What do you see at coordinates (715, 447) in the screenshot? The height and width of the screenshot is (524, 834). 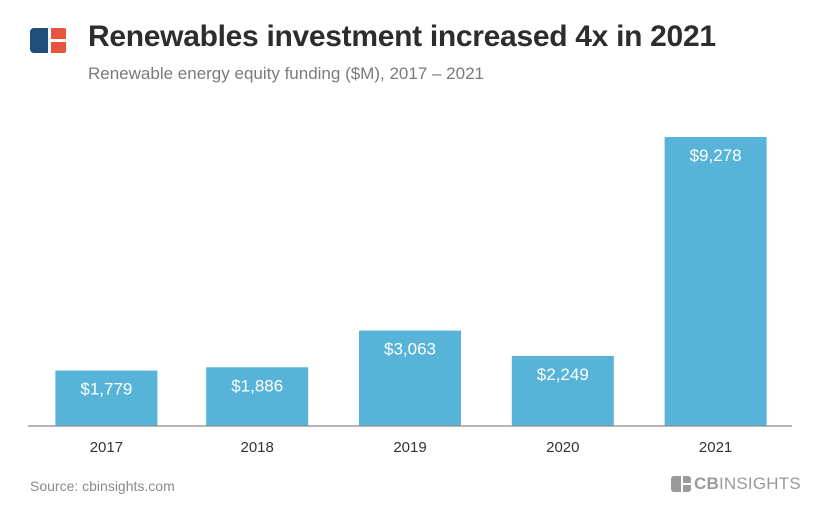 I see `x-tick-label-2021: 2021` at bounding box center [715, 447].